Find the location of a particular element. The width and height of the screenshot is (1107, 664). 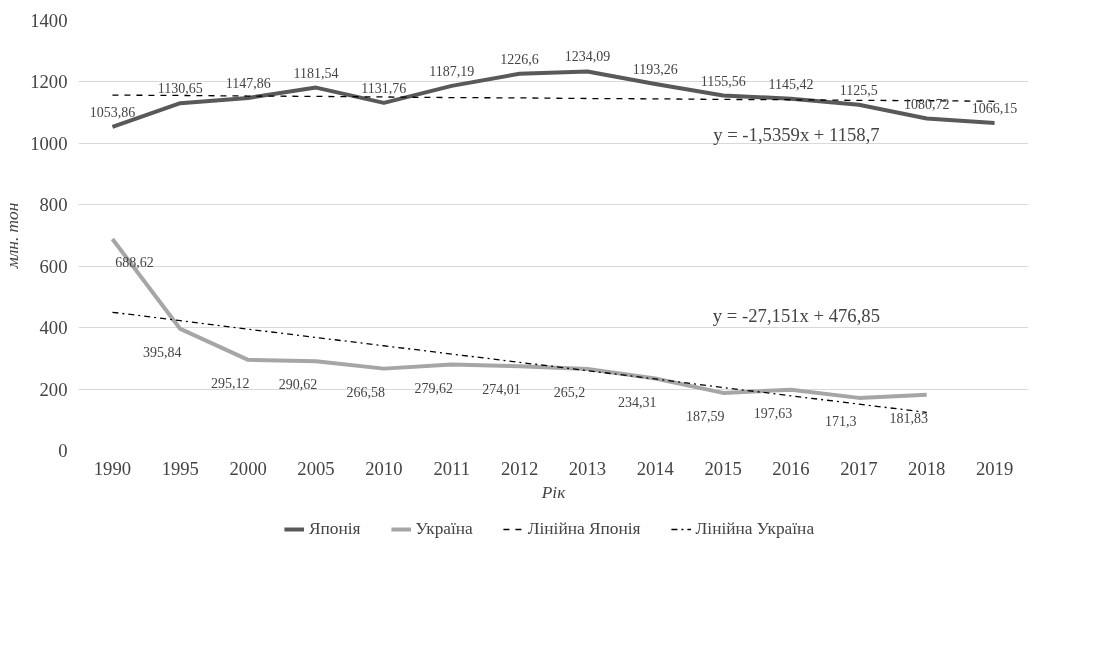

y-tick-label: 1000 is located at coordinates (49, 143).